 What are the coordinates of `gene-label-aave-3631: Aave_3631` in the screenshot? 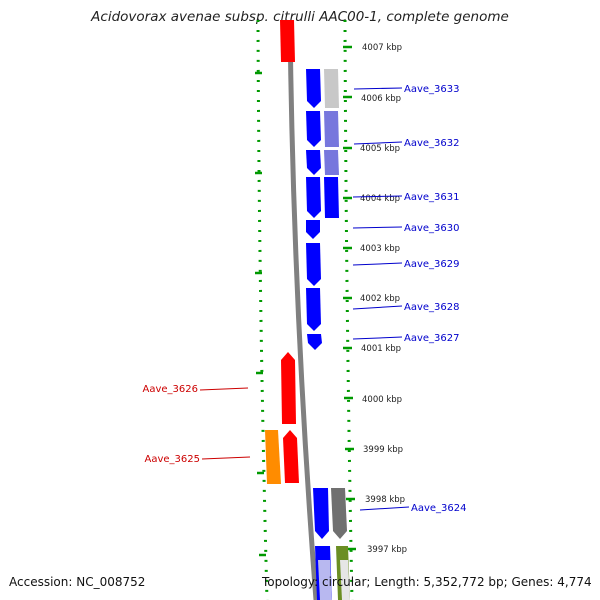 It's located at (432, 197).